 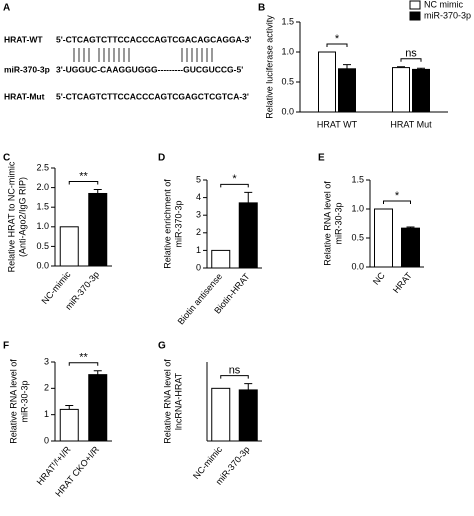 What do you see at coordinates (152, 96) in the screenshot?
I see `sequence: 5'-CTCAGTCTTCCACCCAGTCGAGCTCGTCA-3'` at bounding box center [152, 96].